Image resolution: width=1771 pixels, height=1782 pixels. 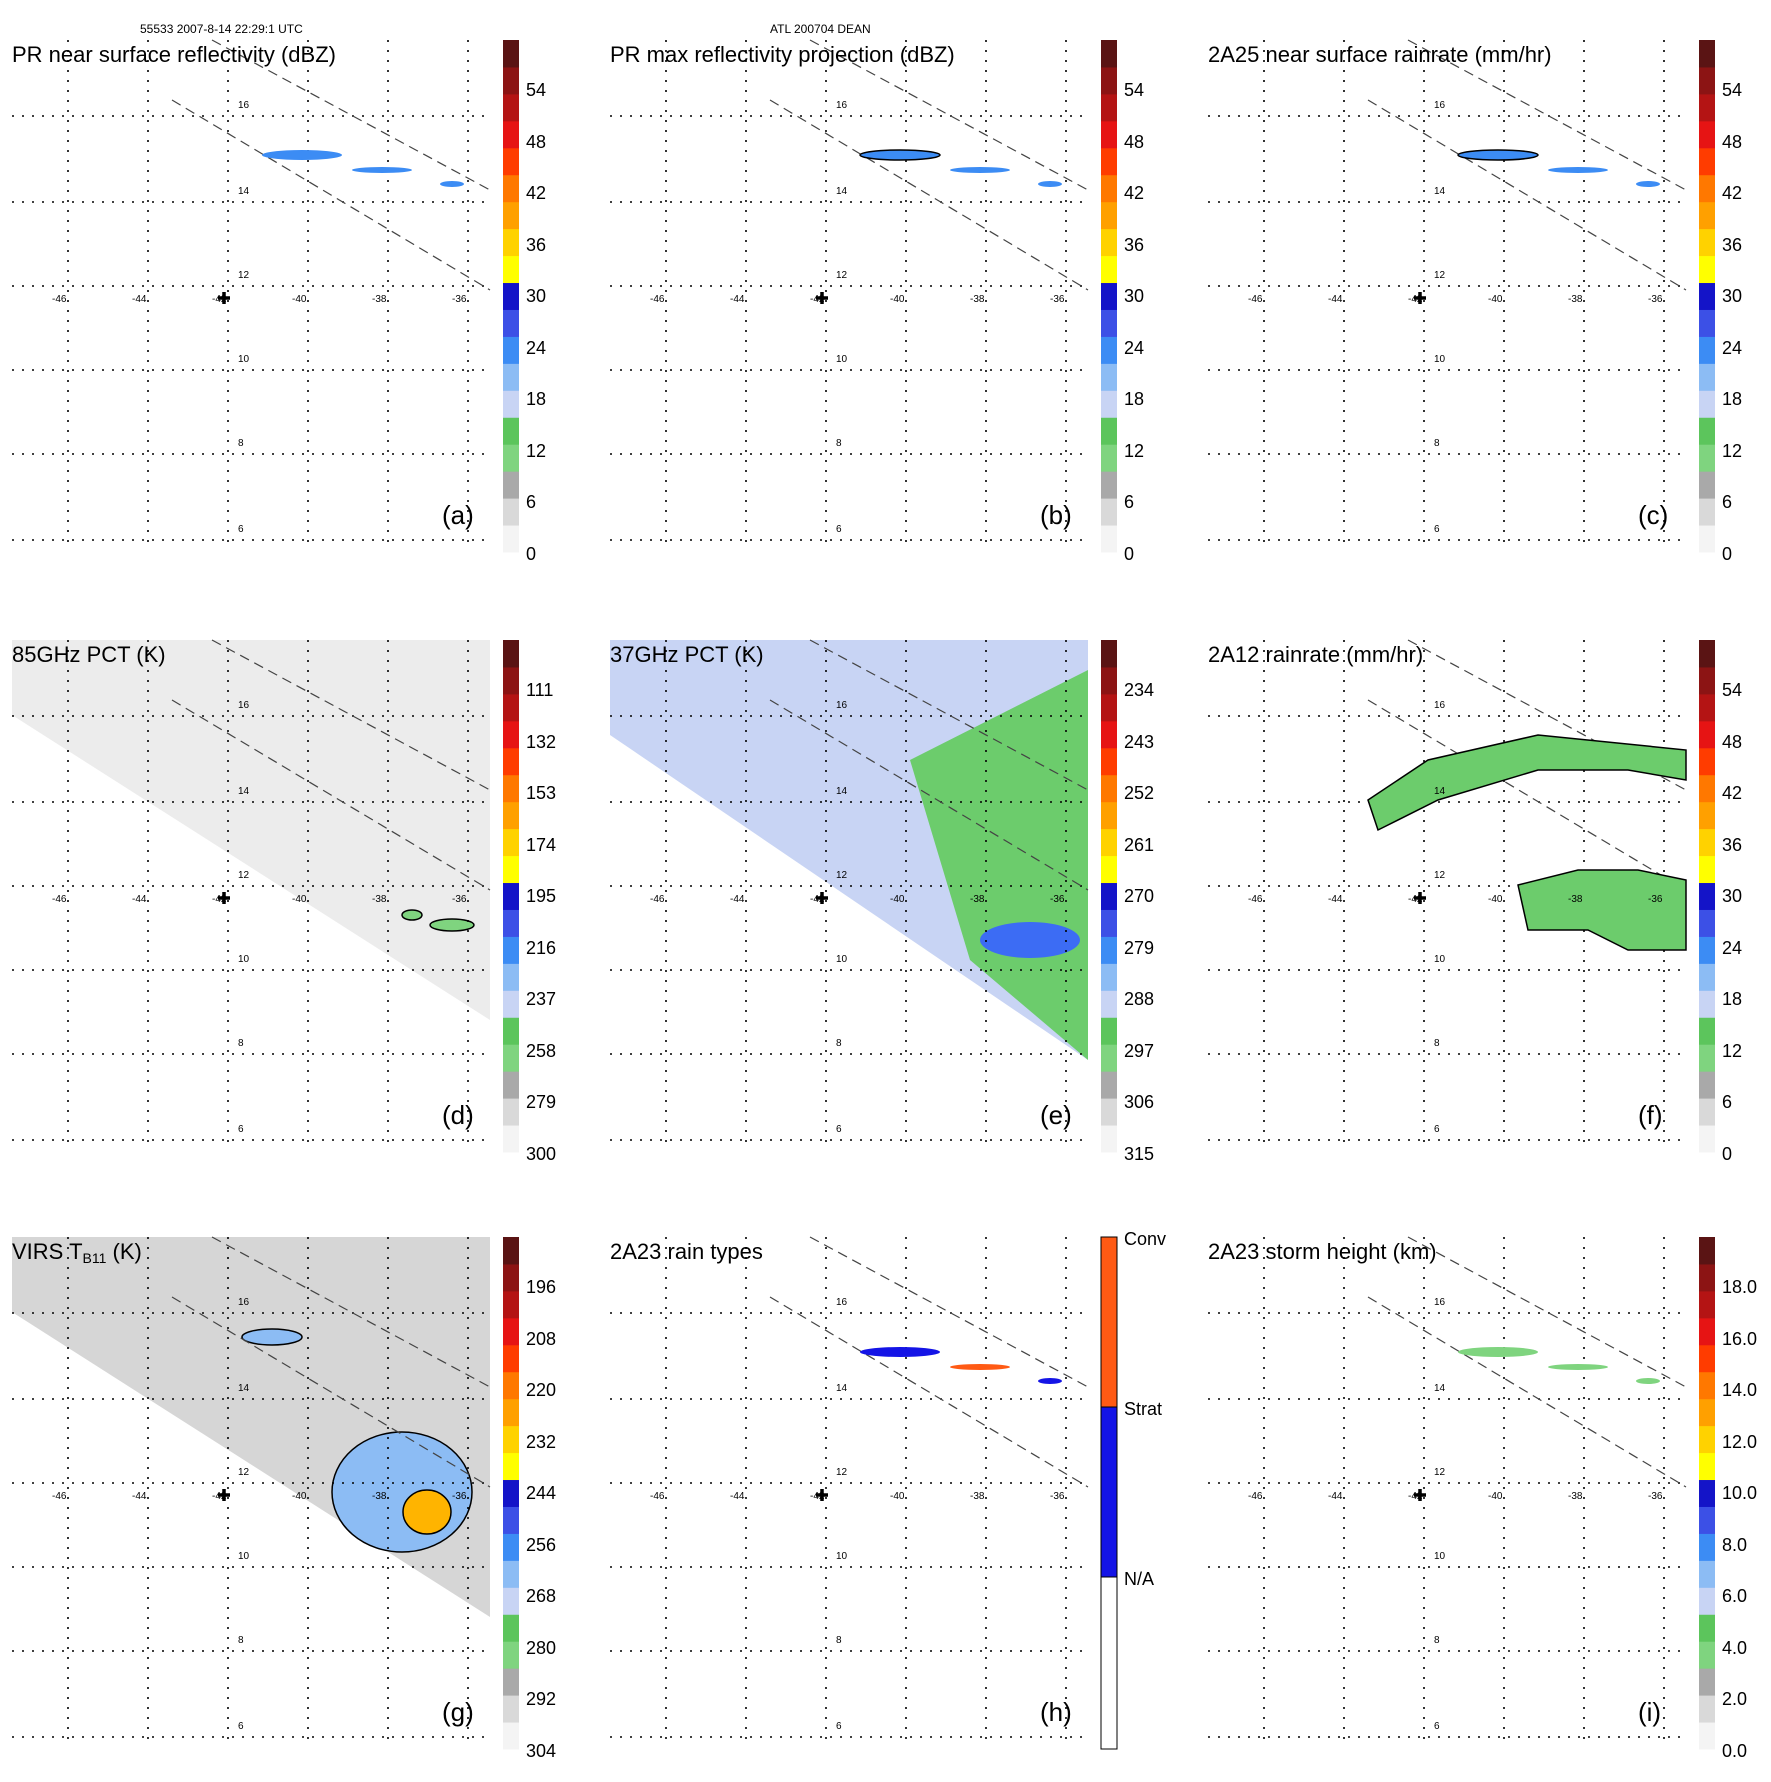 What do you see at coordinates (839, 1043) in the screenshot?
I see `latitude-label: 8` at bounding box center [839, 1043].